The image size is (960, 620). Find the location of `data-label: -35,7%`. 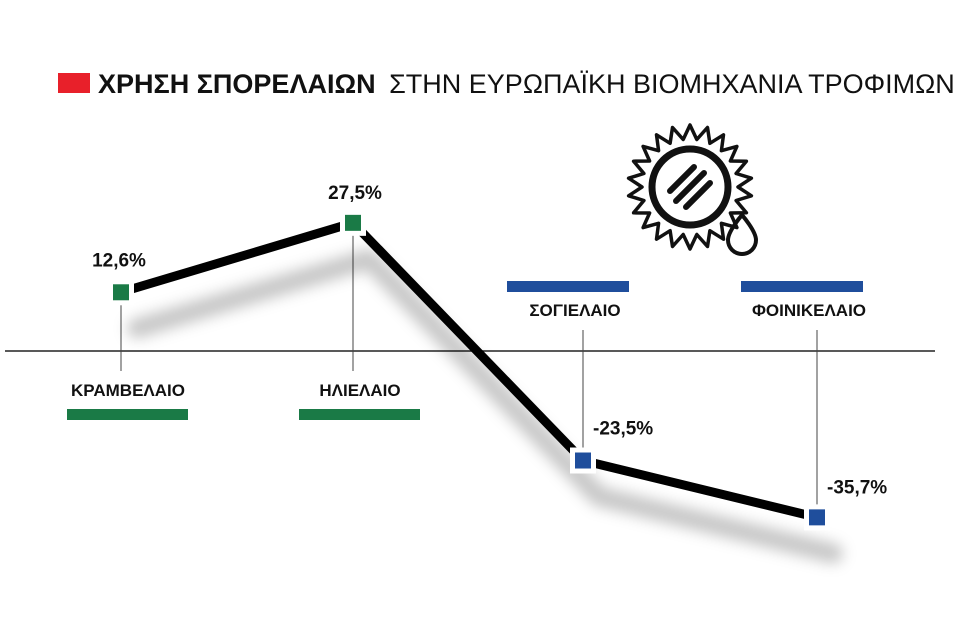

data-label: -35,7% is located at coordinates (857, 487).